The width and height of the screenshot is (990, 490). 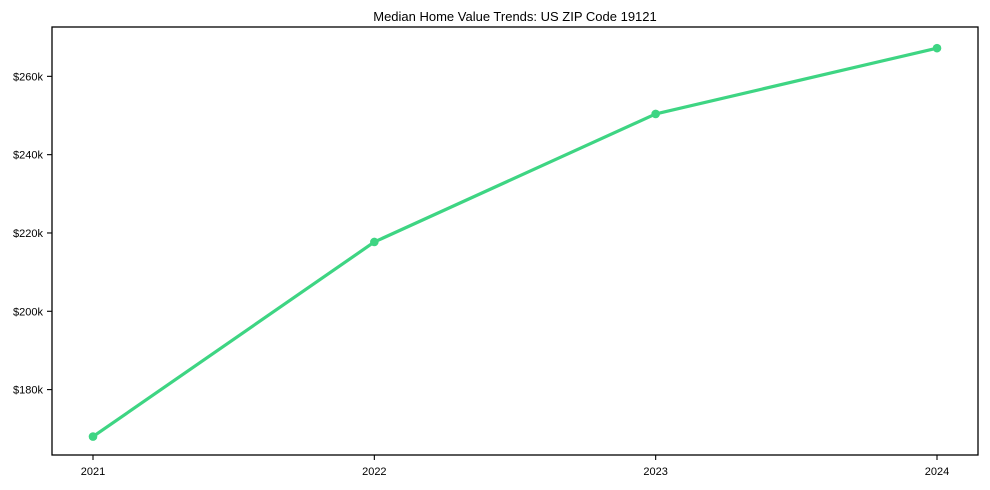 What do you see at coordinates (28, 234) in the screenshot?
I see `y-tick-label: $220k` at bounding box center [28, 234].